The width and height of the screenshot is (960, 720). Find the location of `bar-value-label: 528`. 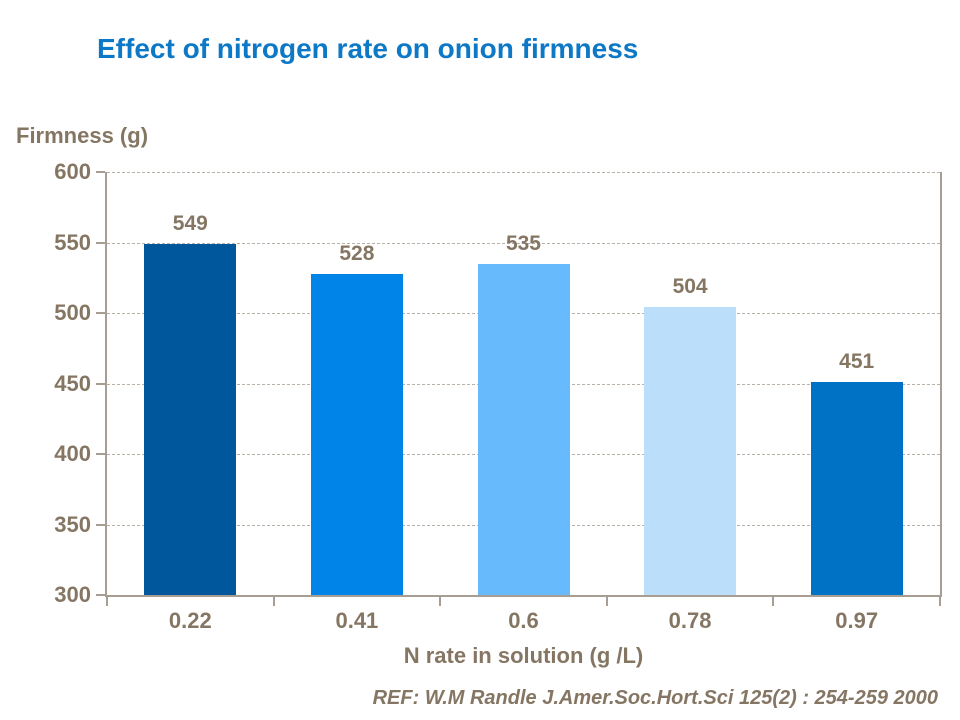

bar-value-label: 528 is located at coordinates (357, 253).